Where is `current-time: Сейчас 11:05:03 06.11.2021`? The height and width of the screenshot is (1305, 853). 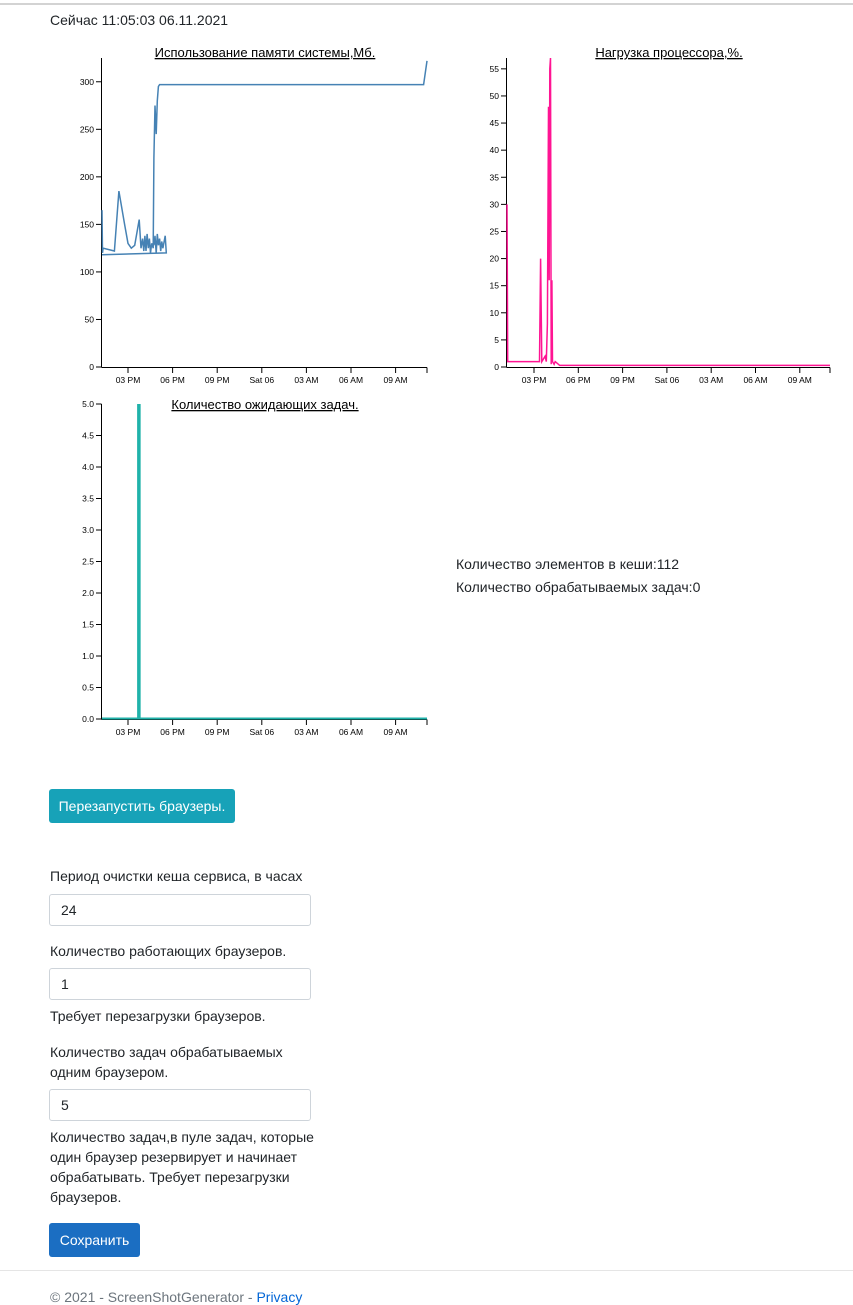
current-time: Сейчас 11:05:03 06.11.2021 is located at coordinates (139, 20).